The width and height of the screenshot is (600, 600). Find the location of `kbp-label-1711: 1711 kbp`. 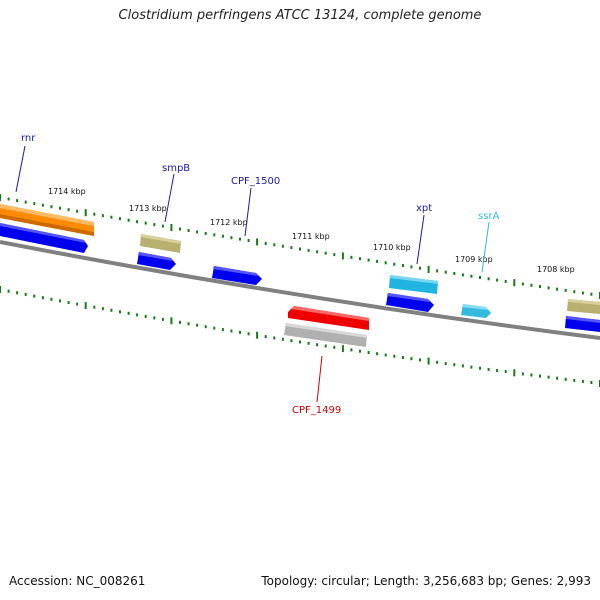

kbp-label-1711: 1711 kbp is located at coordinates (311, 236).